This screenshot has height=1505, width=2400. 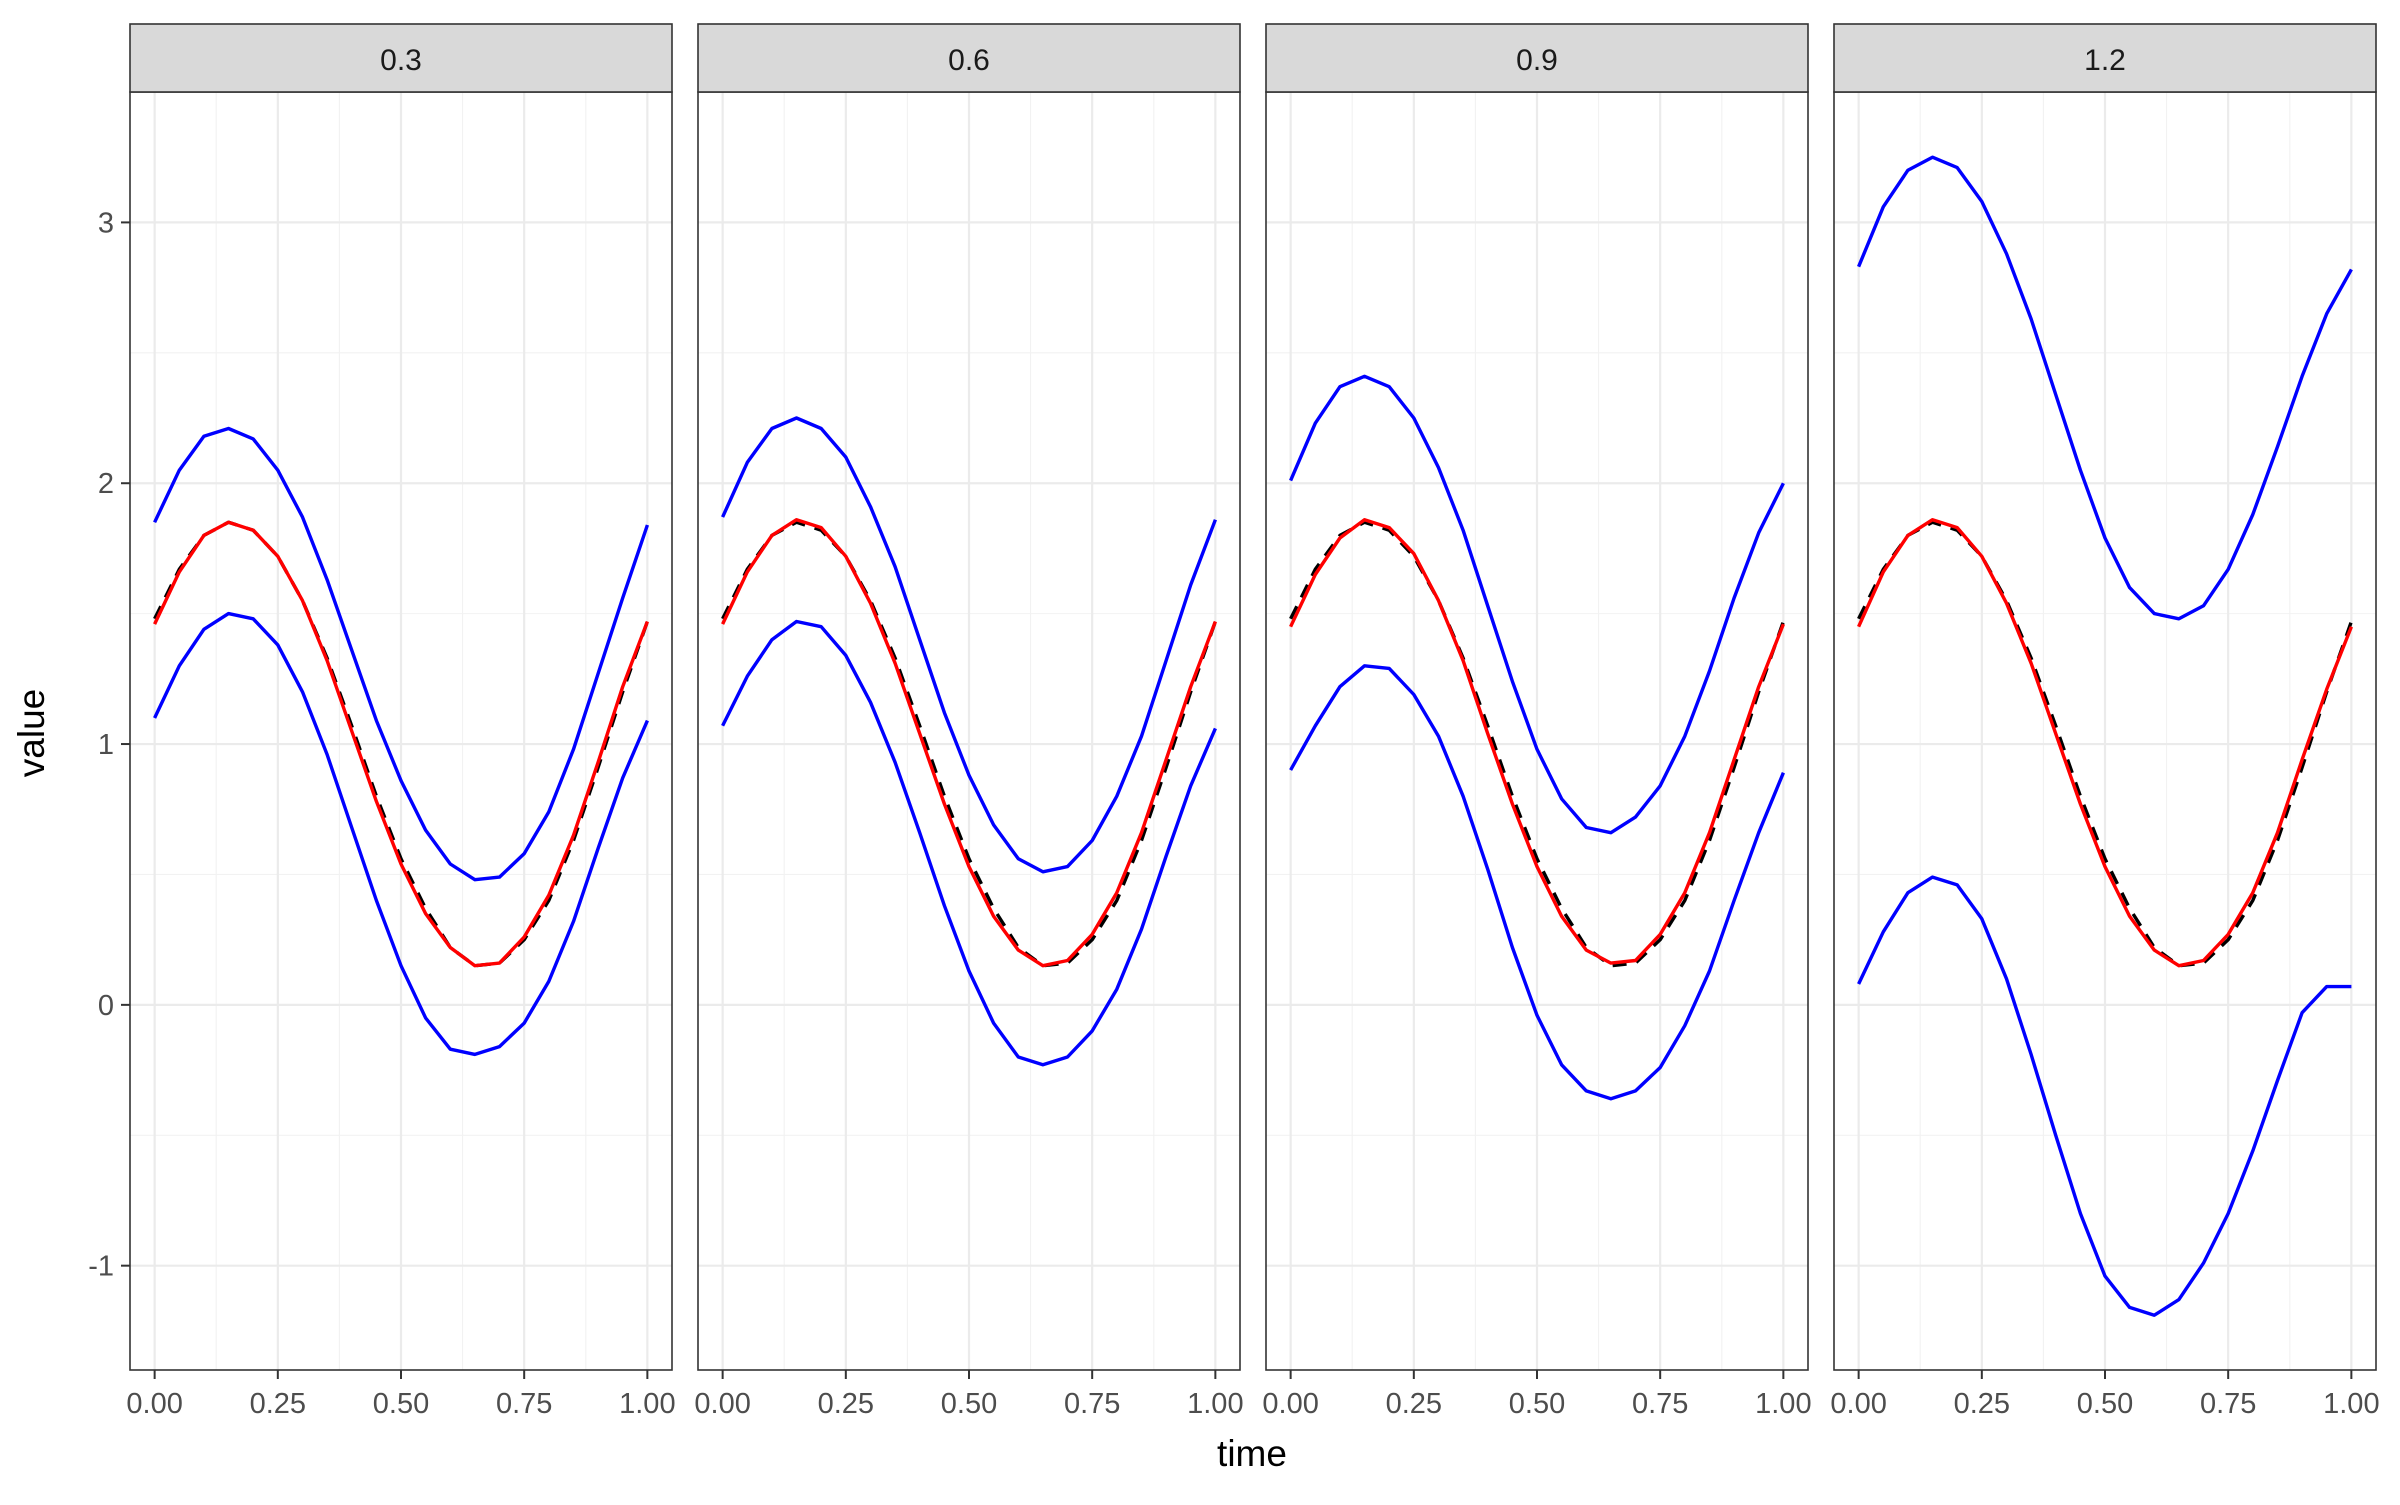 I want to click on y-tick-label: 1, so click(x=106, y=745).